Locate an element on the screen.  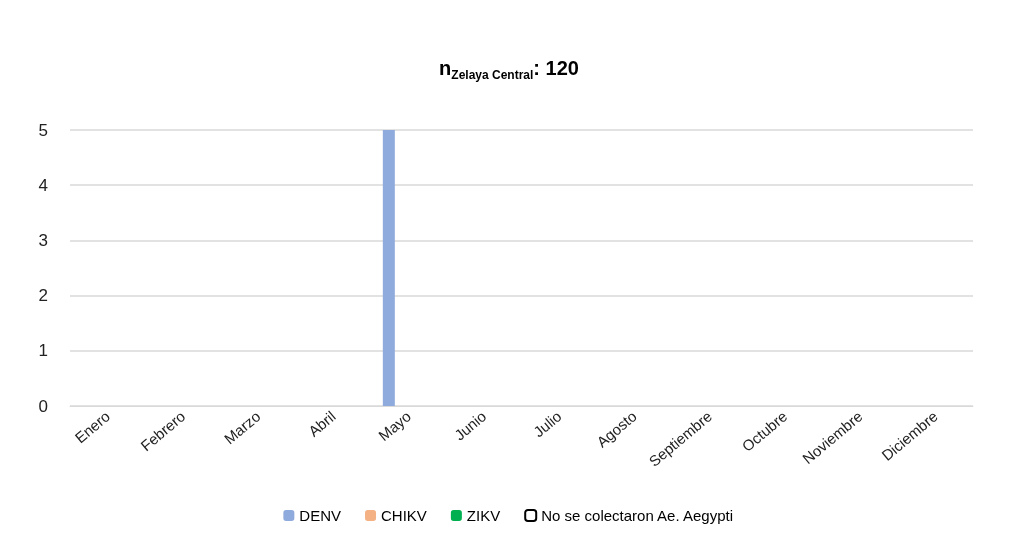
legend-label: ZIKV is located at coordinates (483, 515).